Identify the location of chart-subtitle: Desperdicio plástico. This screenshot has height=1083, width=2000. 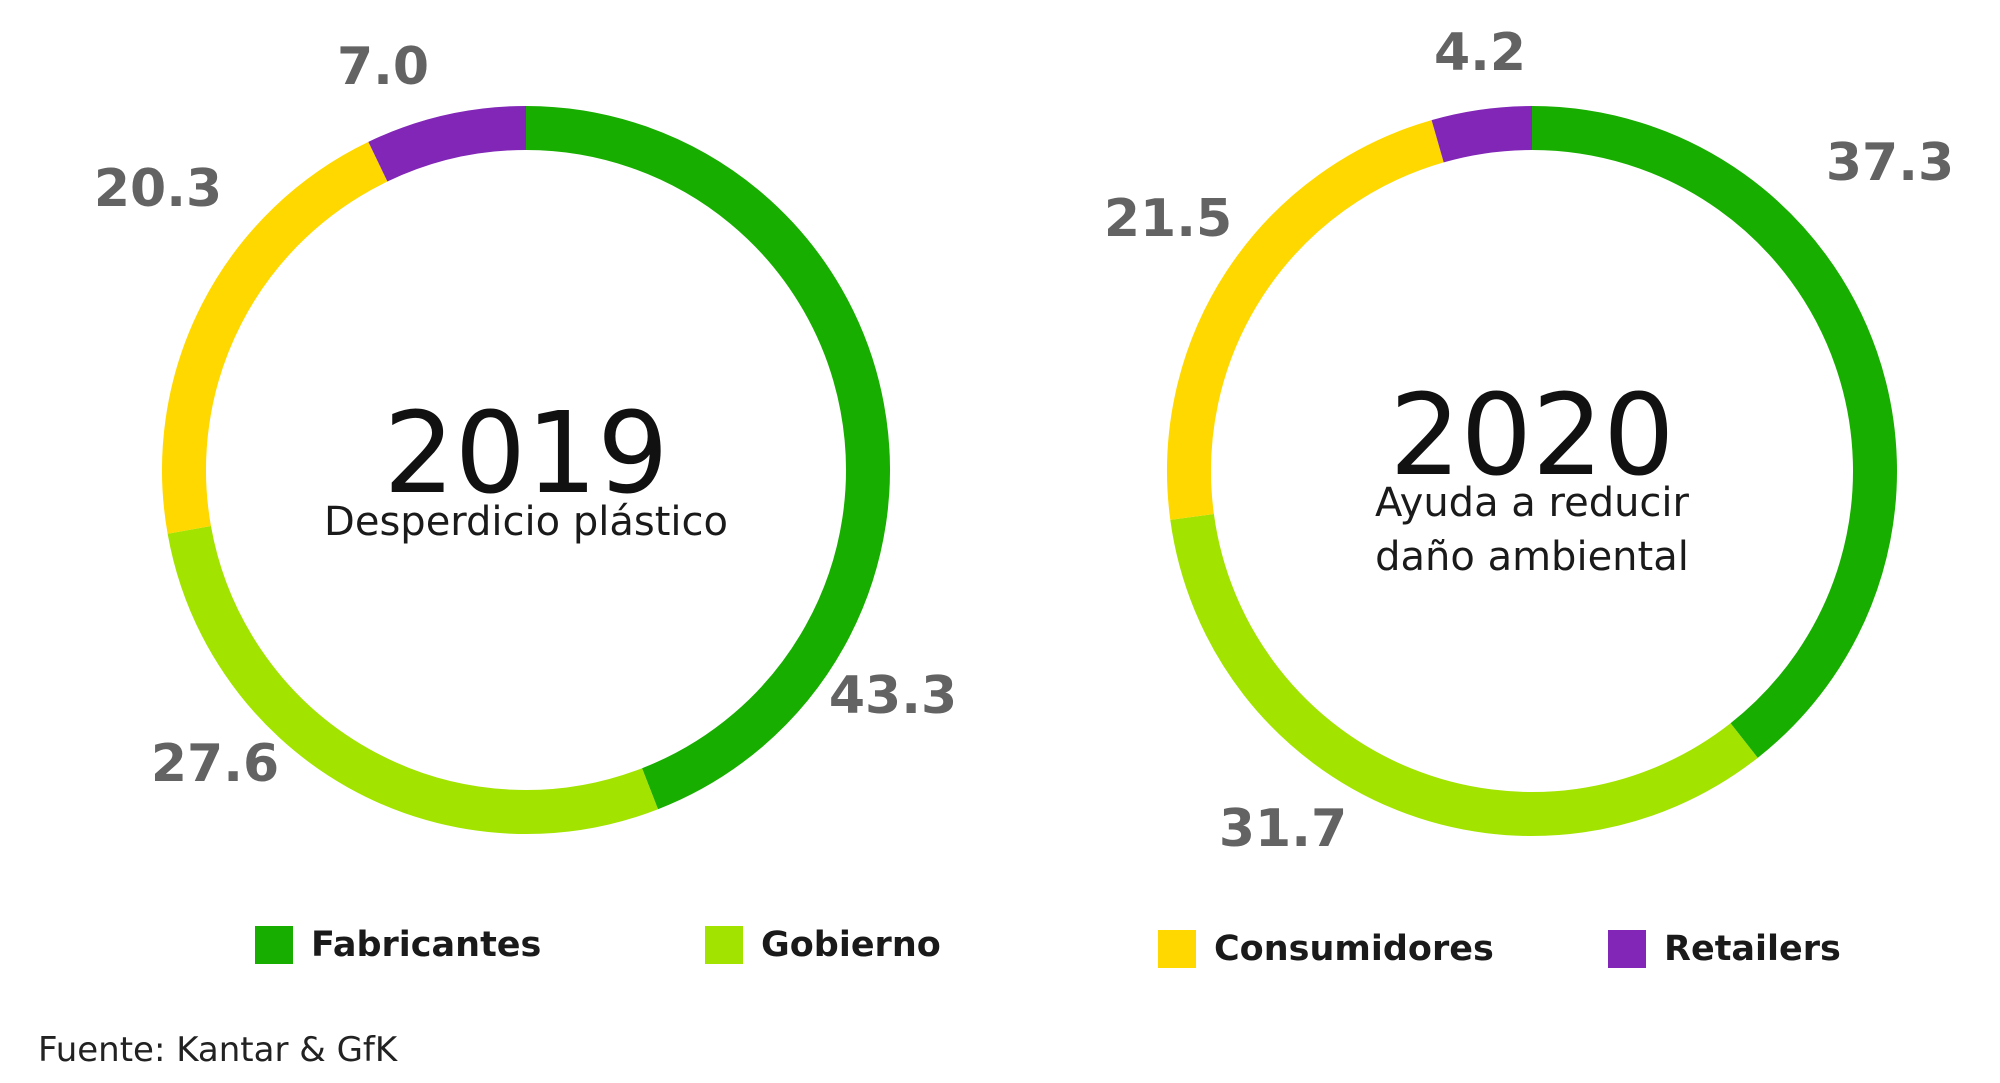
(526, 522).